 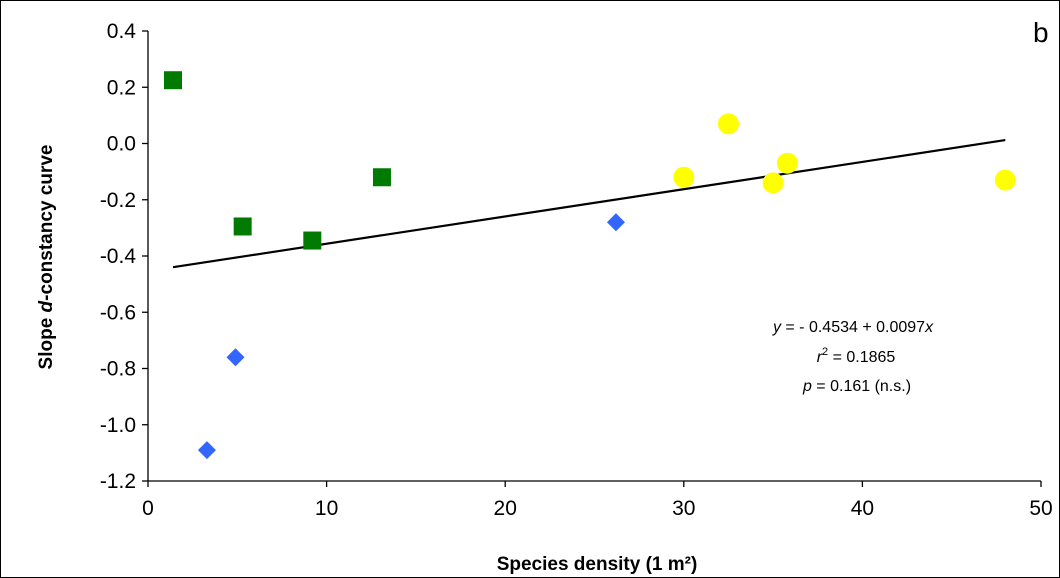 What do you see at coordinates (853, 327) in the screenshot?
I see `equation-text: y = - 0.4534 + 0.0097x` at bounding box center [853, 327].